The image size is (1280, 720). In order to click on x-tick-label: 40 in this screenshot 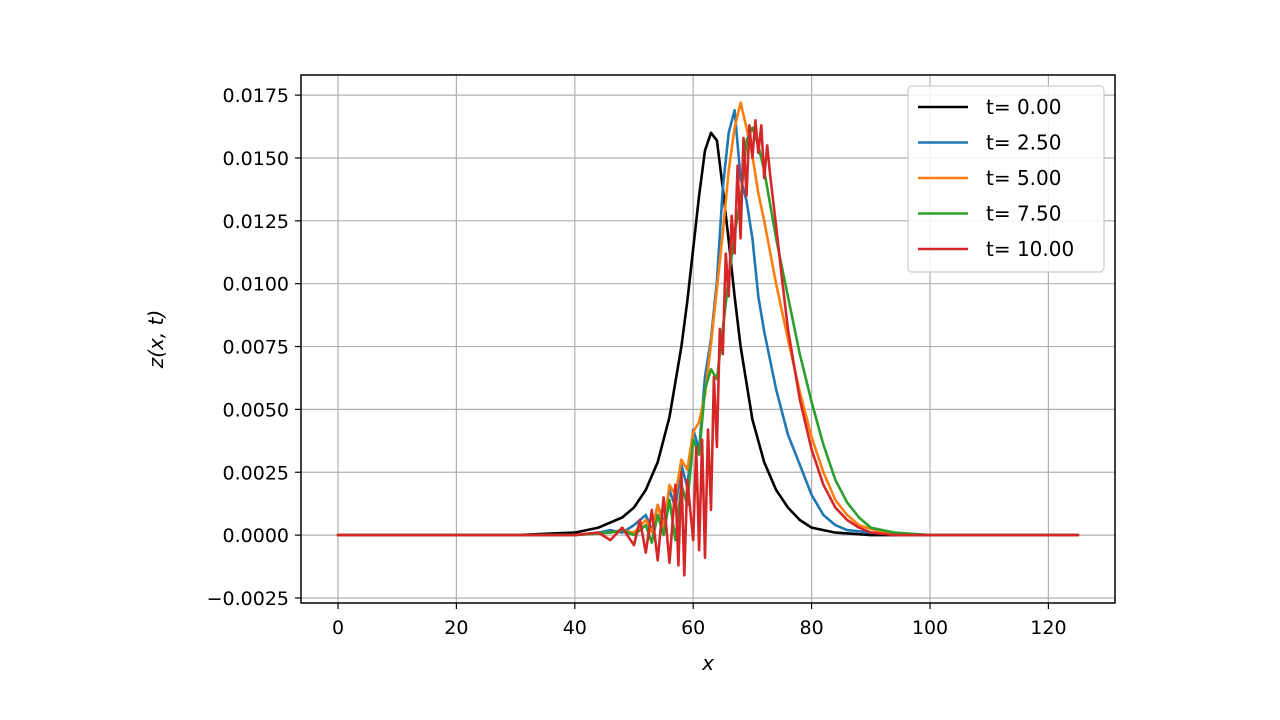, I will do `click(575, 628)`.